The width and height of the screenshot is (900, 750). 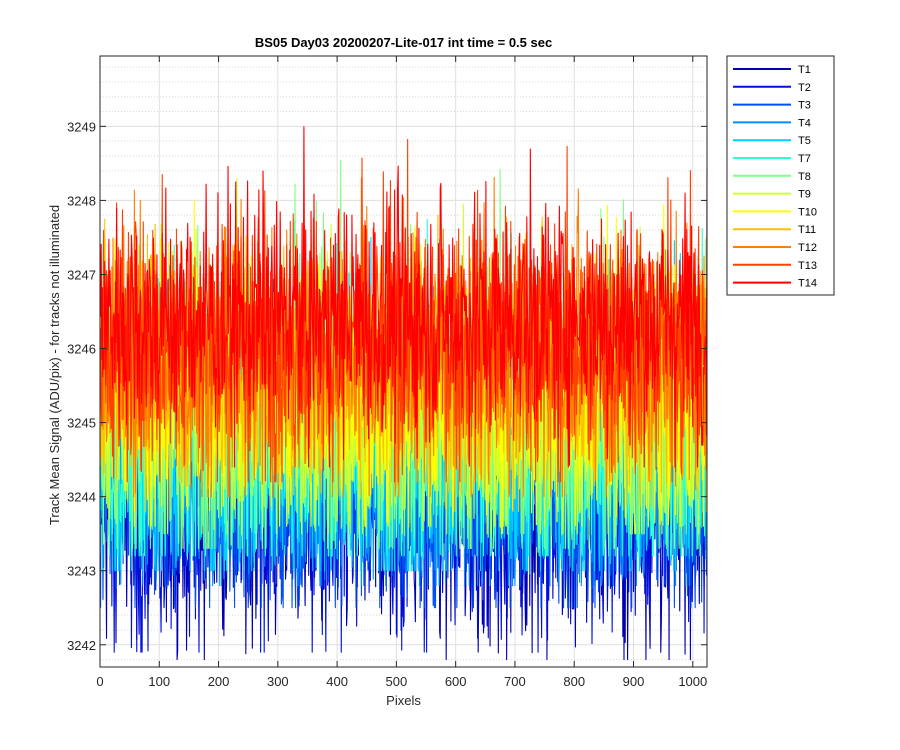 What do you see at coordinates (634, 681) in the screenshot?
I see `x-tick-label: 900` at bounding box center [634, 681].